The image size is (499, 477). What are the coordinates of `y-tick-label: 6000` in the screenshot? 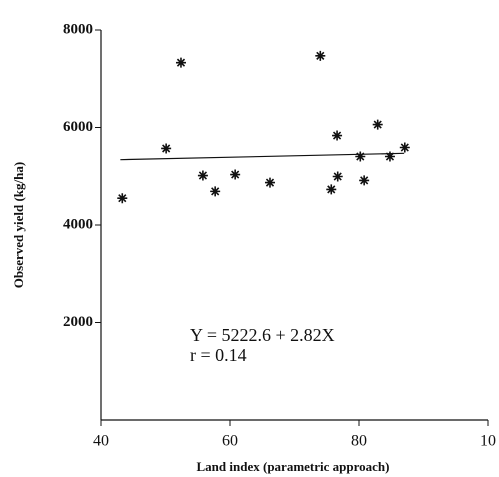 It's located at (78, 127).